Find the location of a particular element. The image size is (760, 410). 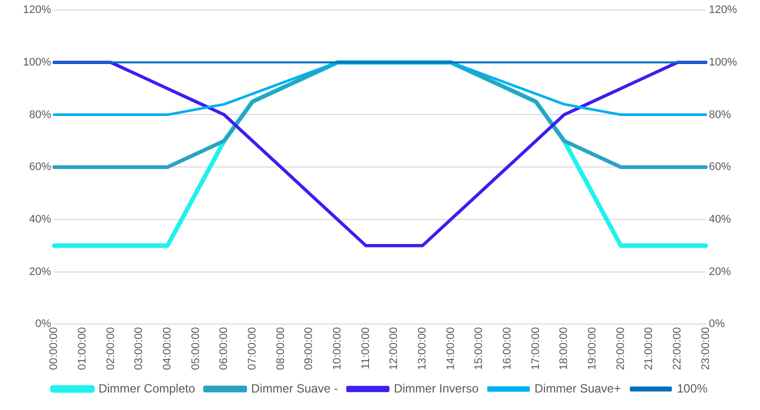

x-tick-label: 14:00:00 is located at coordinates (450, 348).